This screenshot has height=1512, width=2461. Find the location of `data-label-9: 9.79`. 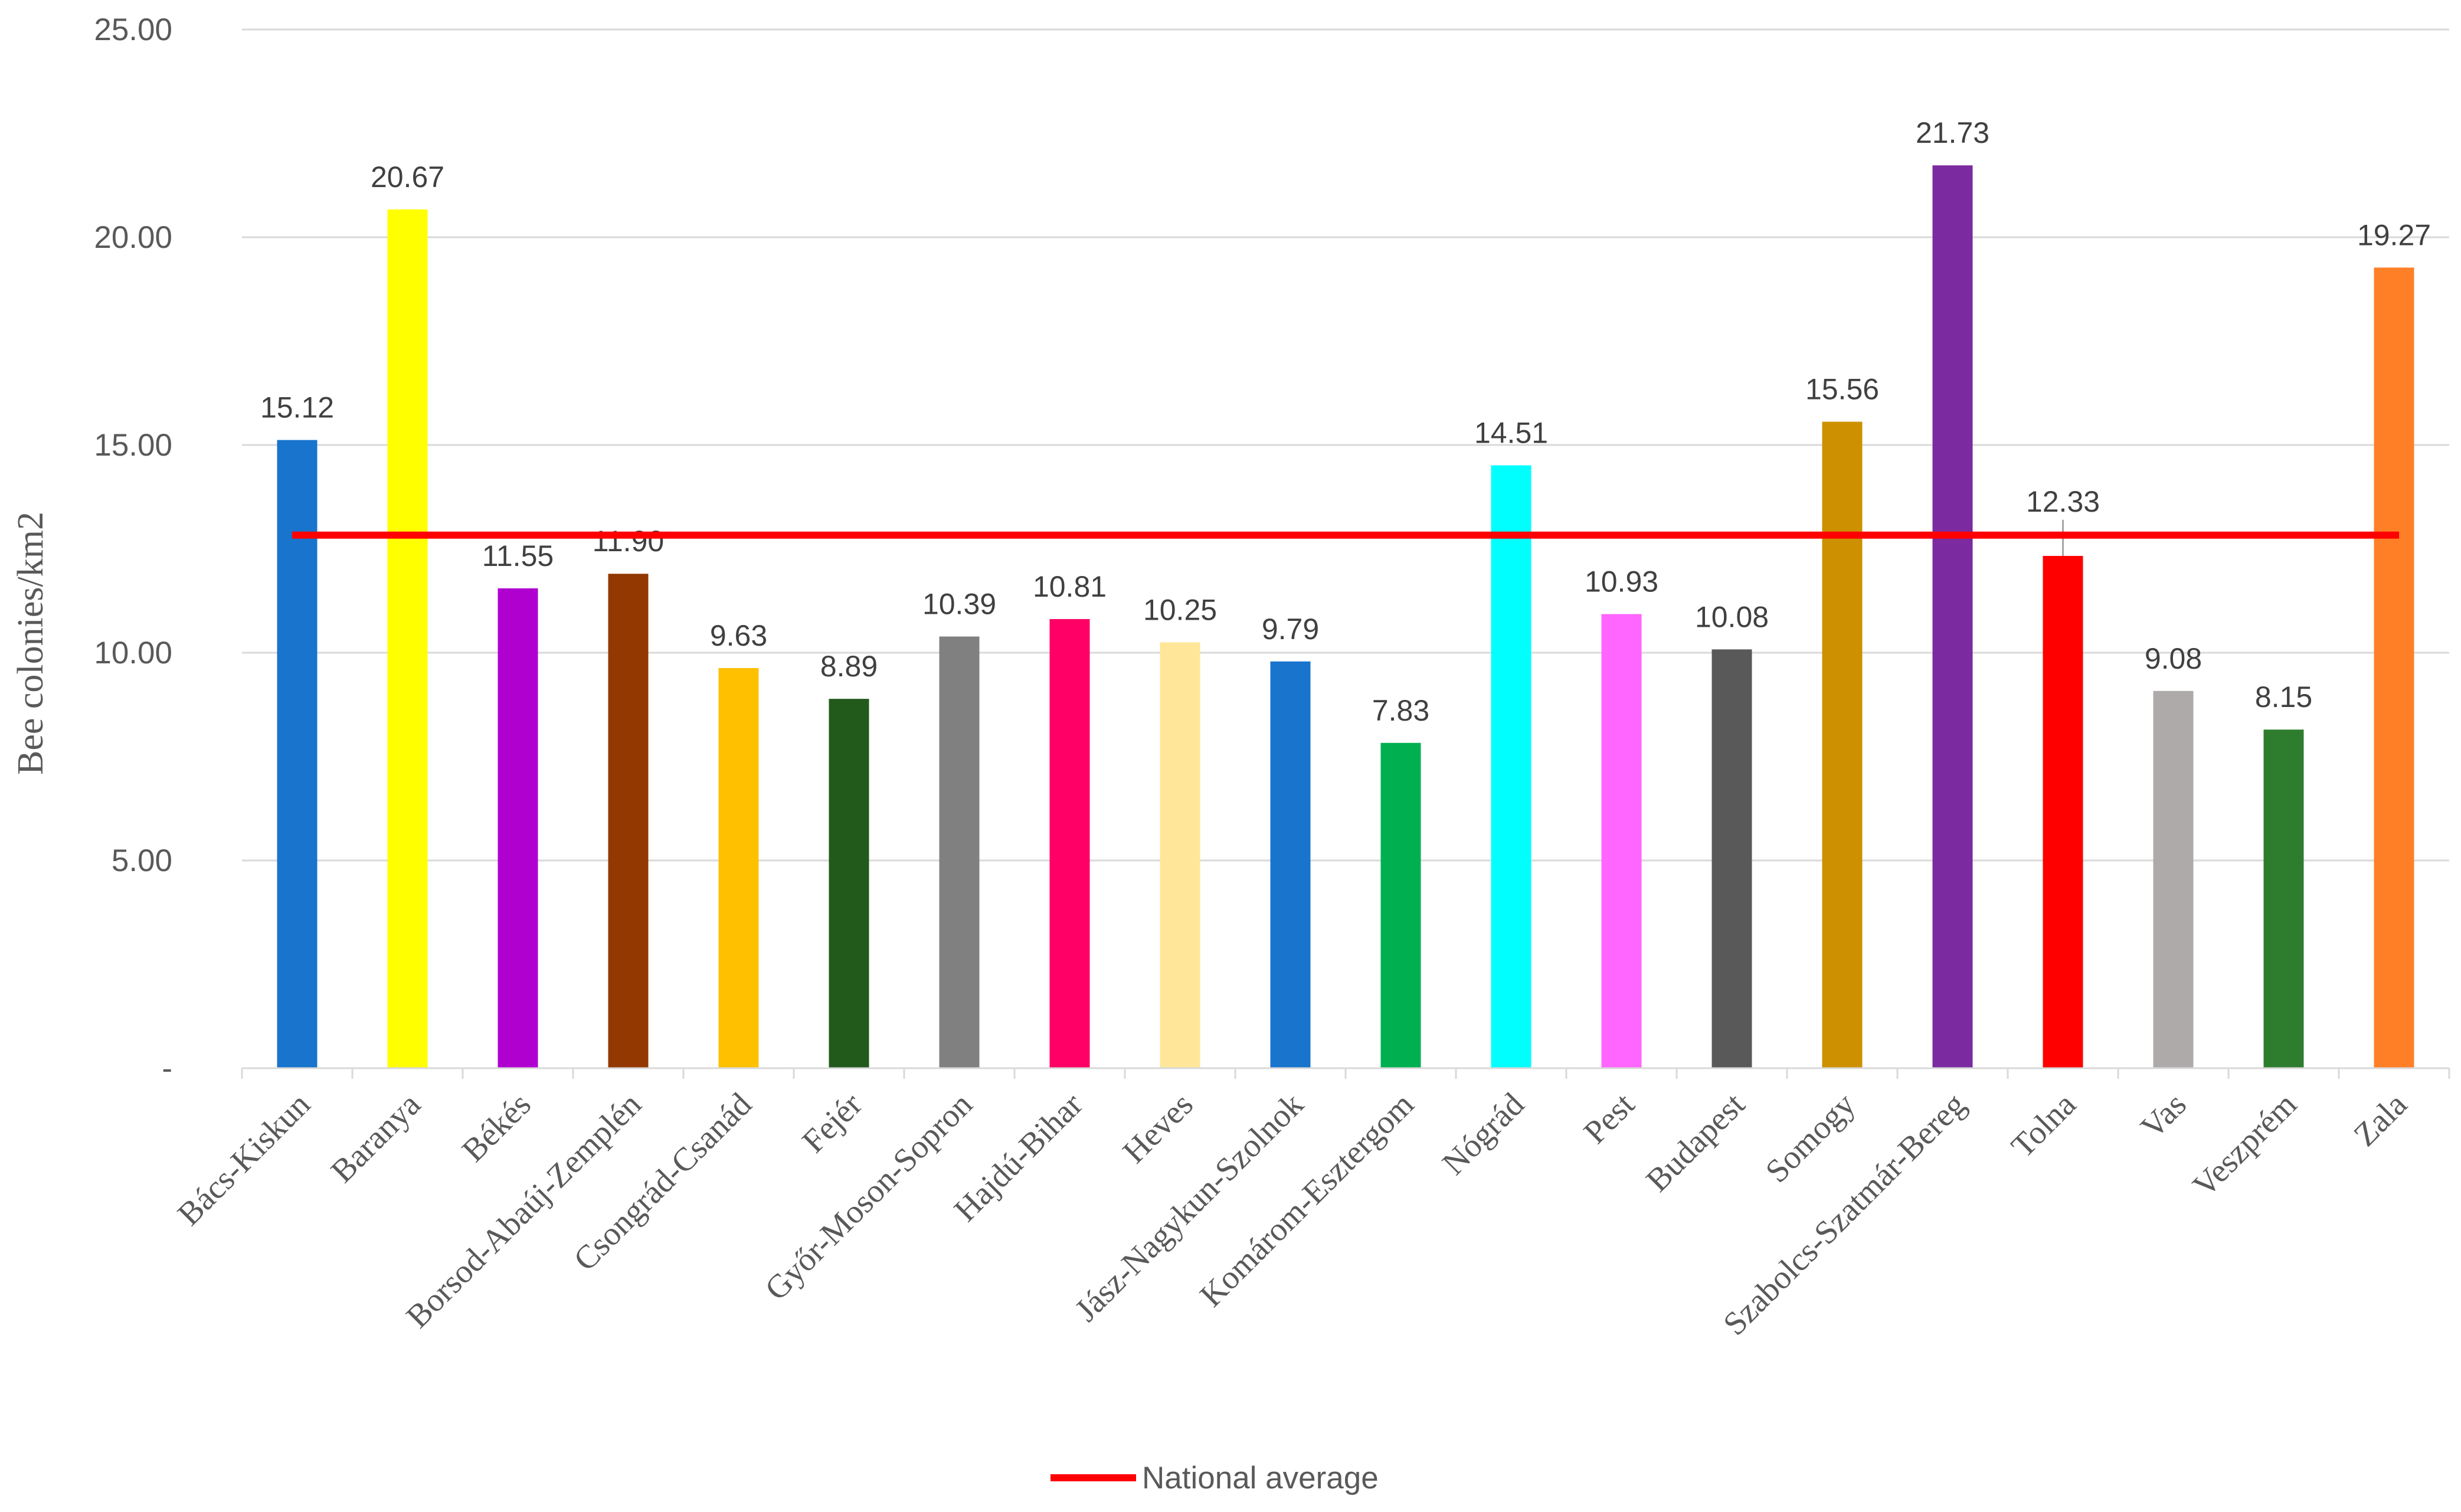

data-label-9: 9.79 is located at coordinates (1290, 629).